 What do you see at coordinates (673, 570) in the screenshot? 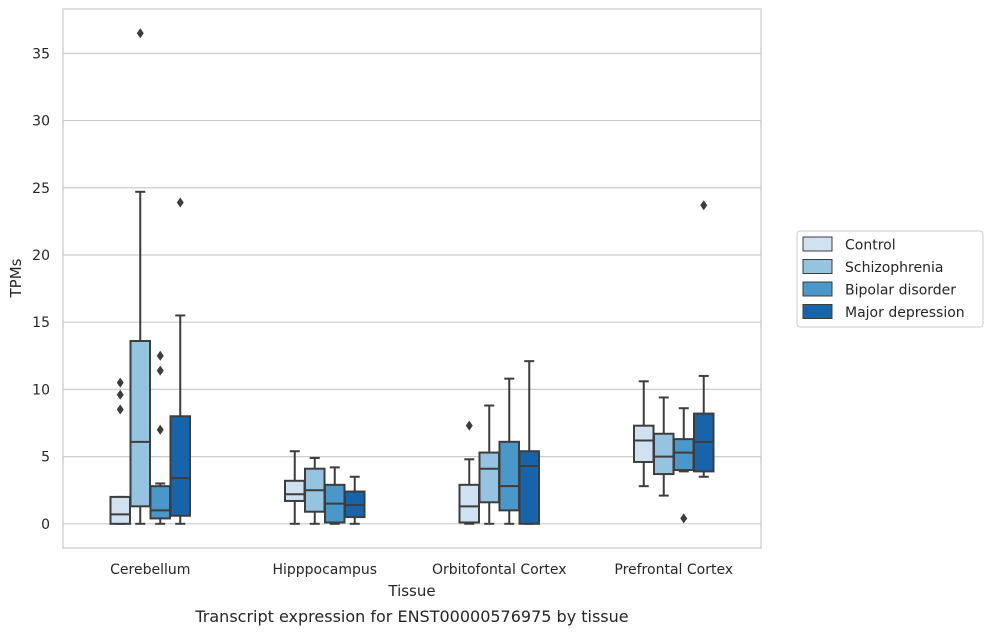
I see `x-tick-label: Prefrontal Cortex` at bounding box center [673, 570].